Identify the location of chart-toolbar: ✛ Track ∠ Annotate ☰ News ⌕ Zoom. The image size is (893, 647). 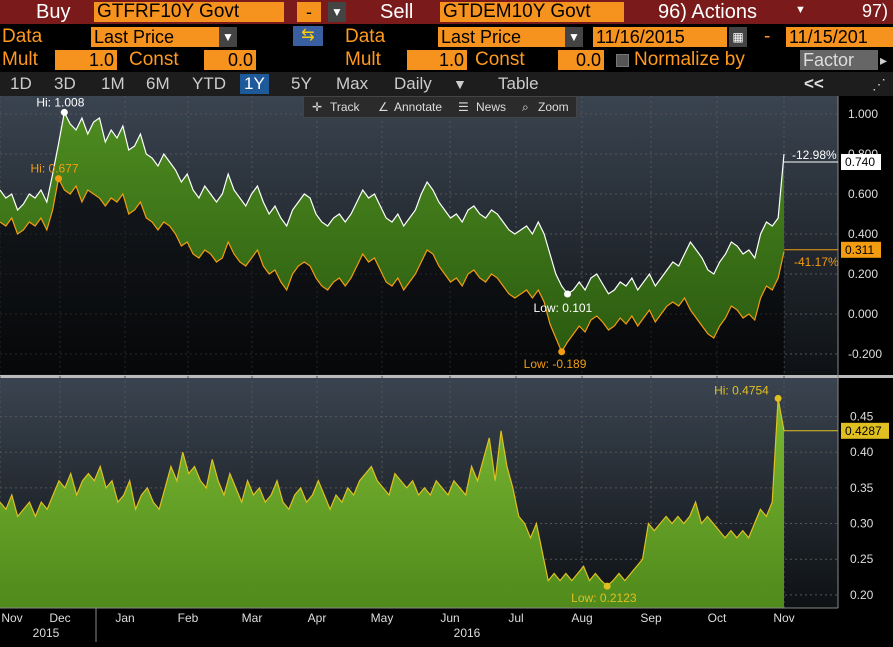
(440, 107).